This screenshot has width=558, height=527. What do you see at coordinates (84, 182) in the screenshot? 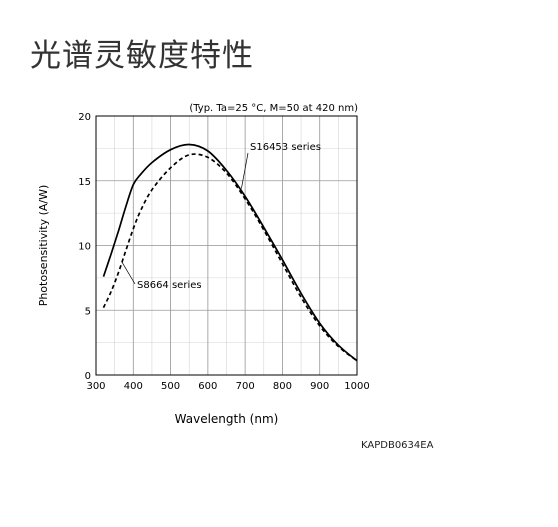
I see `y-tick-label: 15` at bounding box center [84, 182].